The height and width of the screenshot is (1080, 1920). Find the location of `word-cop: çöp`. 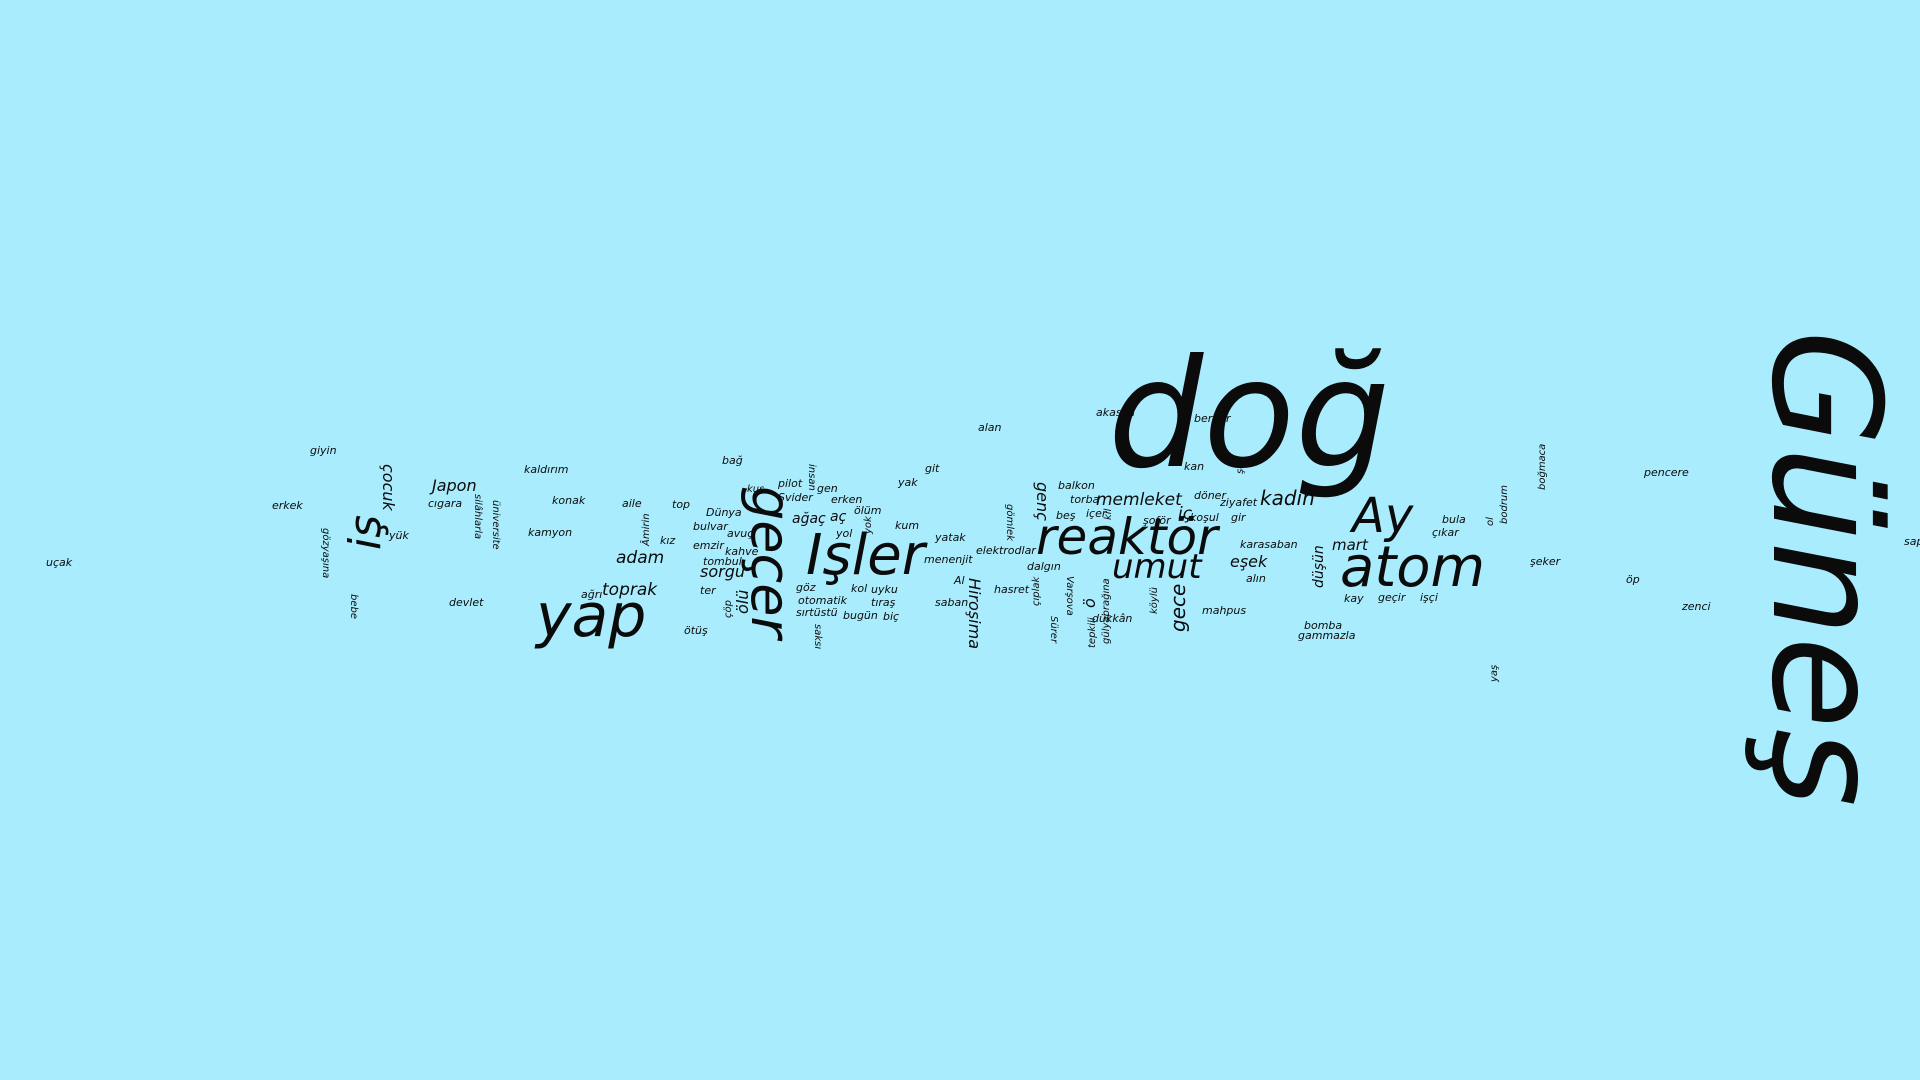

word-cop: çöp is located at coordinates (728, 609).